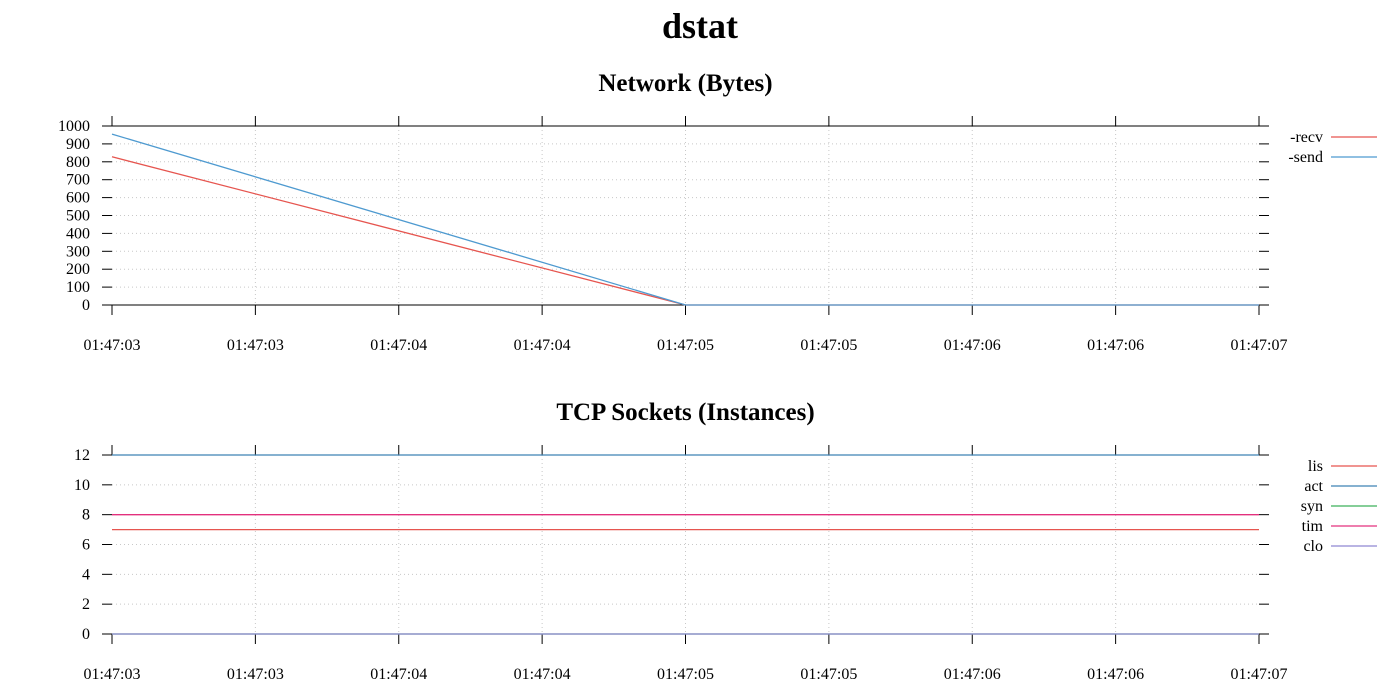 This screenshot has height=700, width=1400. I want to click on y-tick-label: 300, so click(78, 251).